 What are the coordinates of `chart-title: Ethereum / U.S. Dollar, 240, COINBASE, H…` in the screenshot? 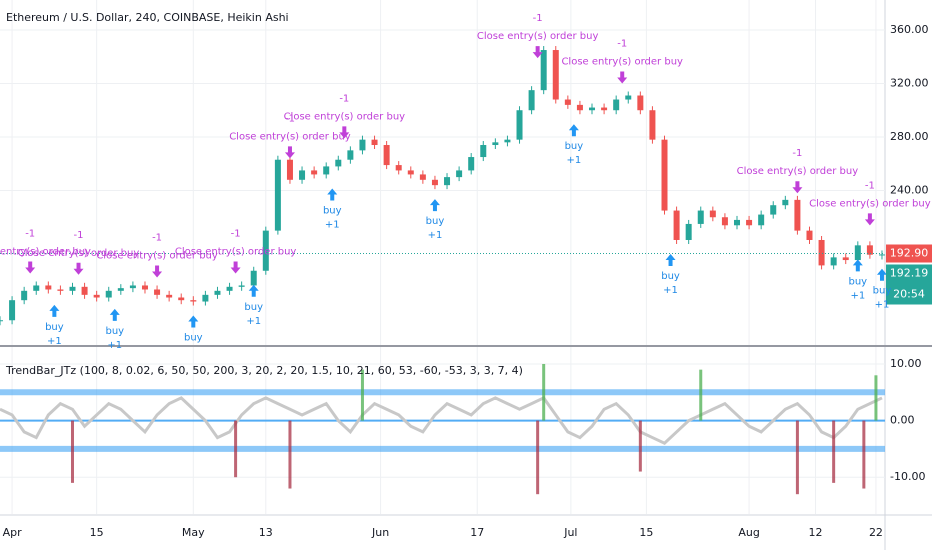 It's located at (147, 17).